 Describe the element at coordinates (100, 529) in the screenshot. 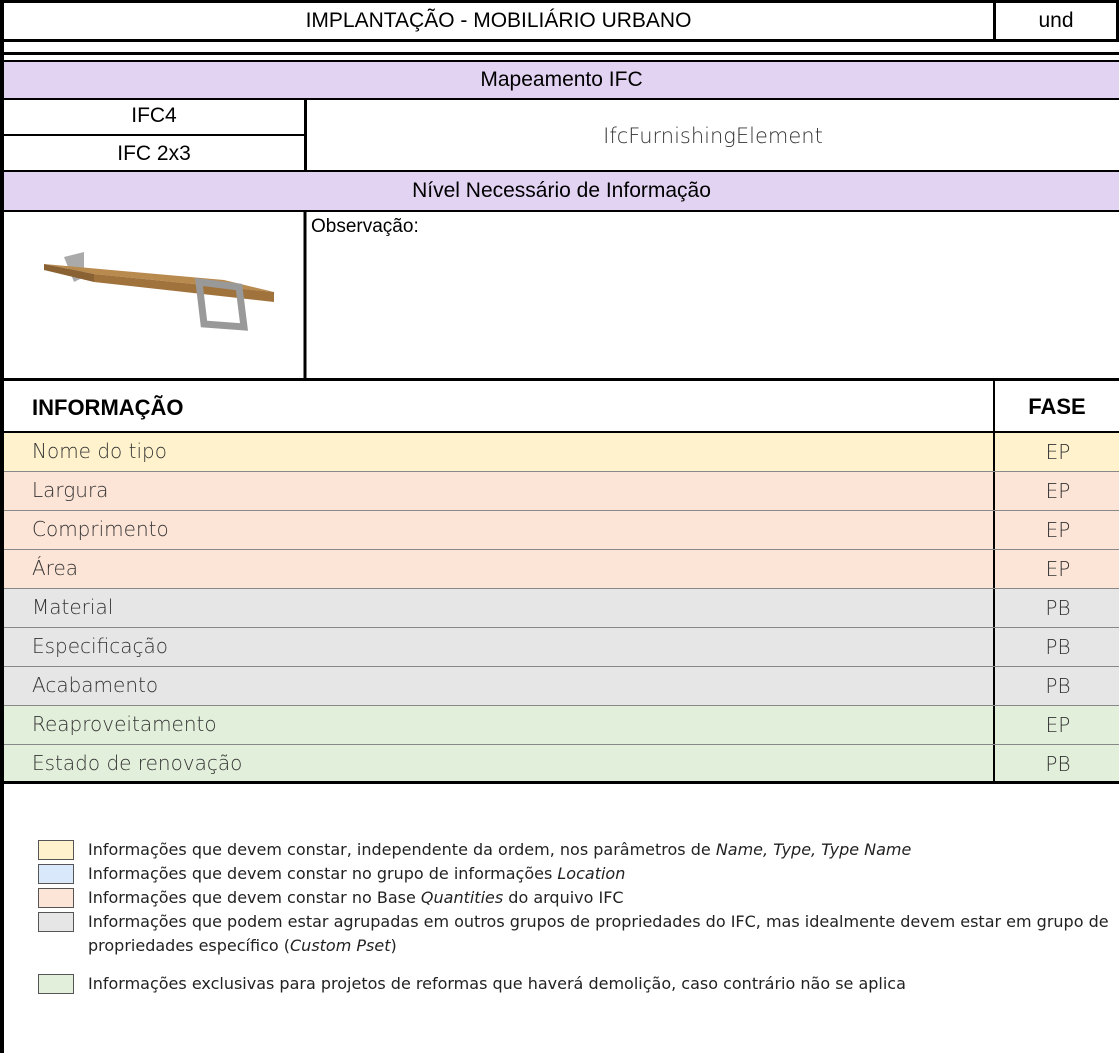

I see `info-name: Comprimento` at that location.